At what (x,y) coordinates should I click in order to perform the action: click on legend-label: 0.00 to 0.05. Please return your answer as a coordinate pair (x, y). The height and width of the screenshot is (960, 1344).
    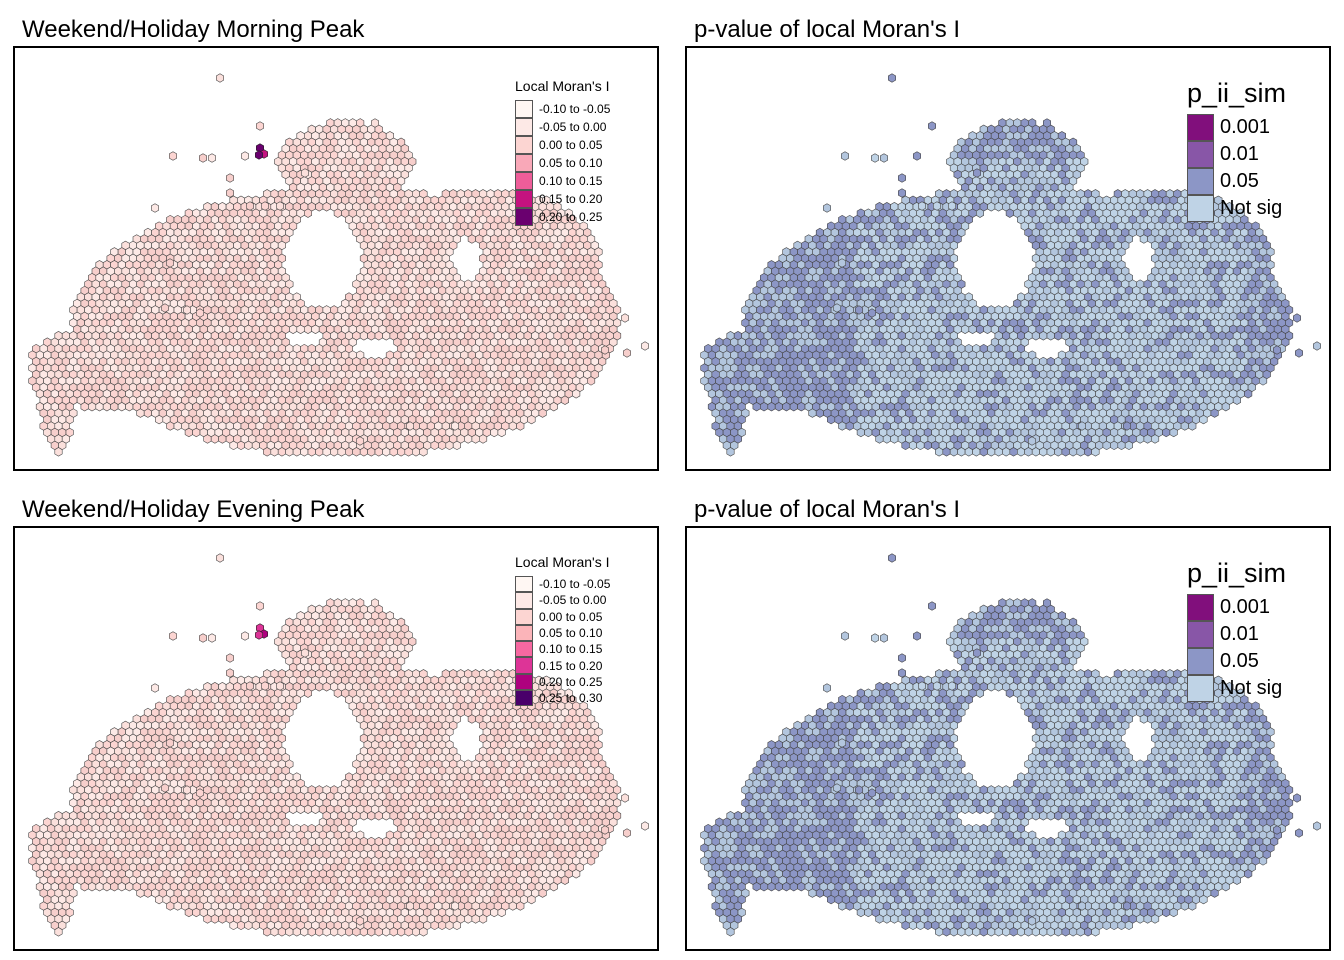
    Looking at the image, I should click on (571, 145).